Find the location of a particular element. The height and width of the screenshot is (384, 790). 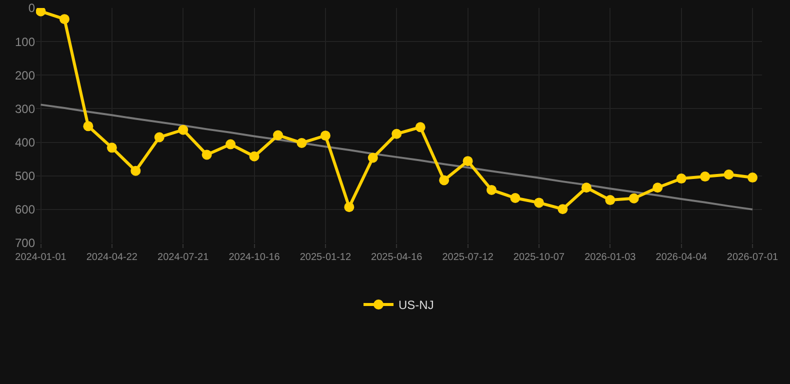

legend-label: US-NJ is located at coordinates (416, 305).